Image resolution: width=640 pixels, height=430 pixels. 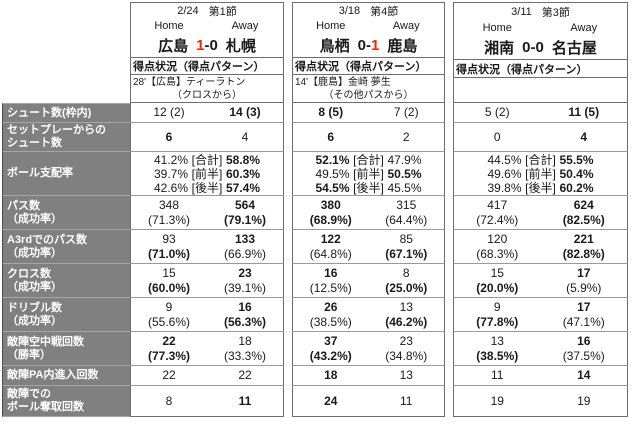 What do you see at coordinates (540, 349) in the screenshot?
I see `stat-cell: 13 (38.5%) 16 (37.5%)` at bounding box center [540, 349].